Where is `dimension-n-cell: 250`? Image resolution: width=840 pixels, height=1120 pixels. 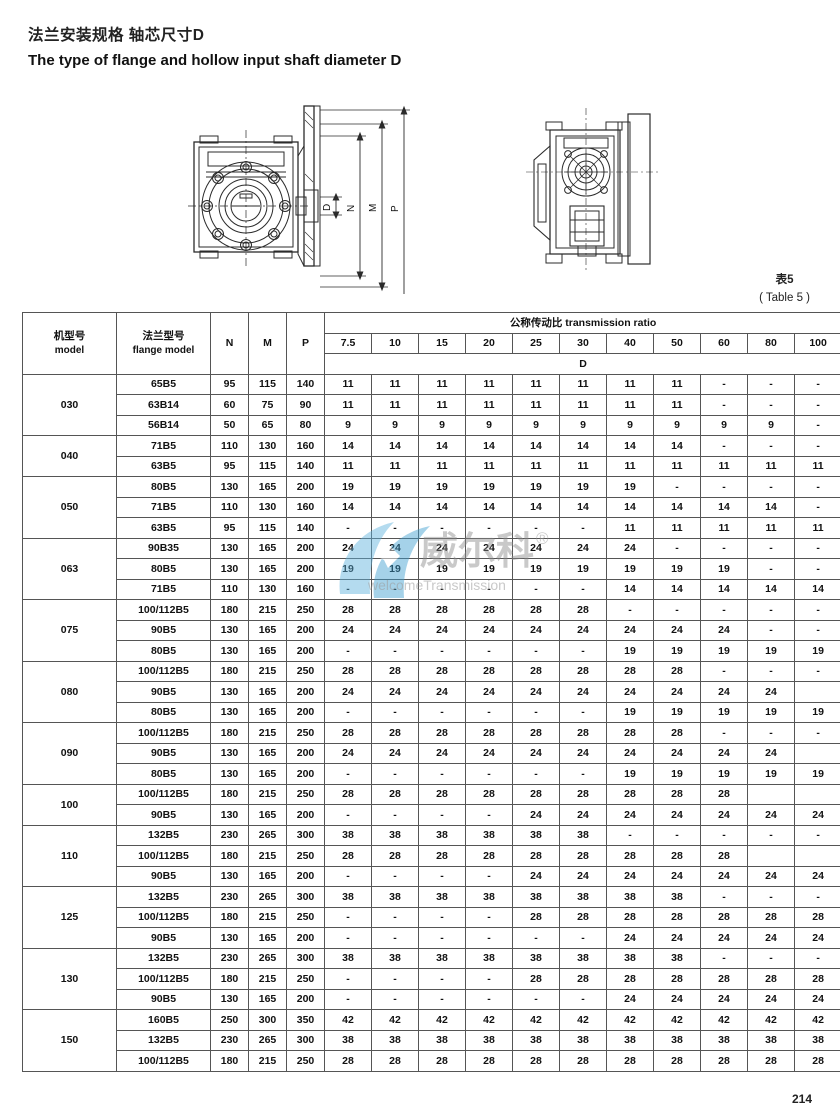
dimension-n-cell: 250 is located at coordinates (229, 1020).